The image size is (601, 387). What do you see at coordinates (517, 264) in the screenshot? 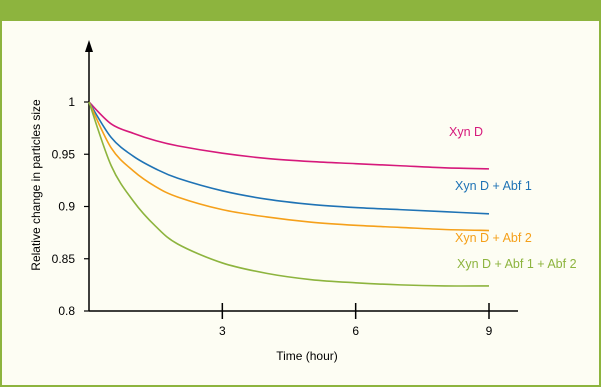
I see `series-label-4: Xyn D + Abf 1 + Abf 2` at bounding box center [517, 264].